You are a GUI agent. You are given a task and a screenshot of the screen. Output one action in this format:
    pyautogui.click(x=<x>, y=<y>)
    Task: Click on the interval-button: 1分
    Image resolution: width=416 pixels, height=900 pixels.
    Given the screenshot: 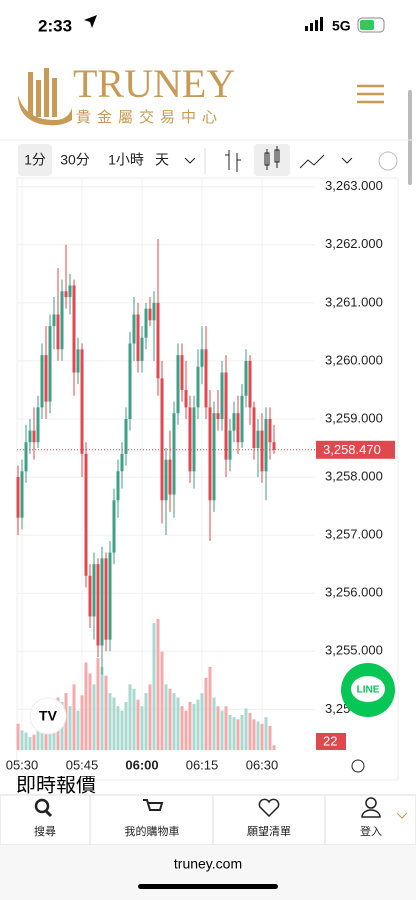 What is the action you would take?
    pyautogui.click(x=35, y=160)
    